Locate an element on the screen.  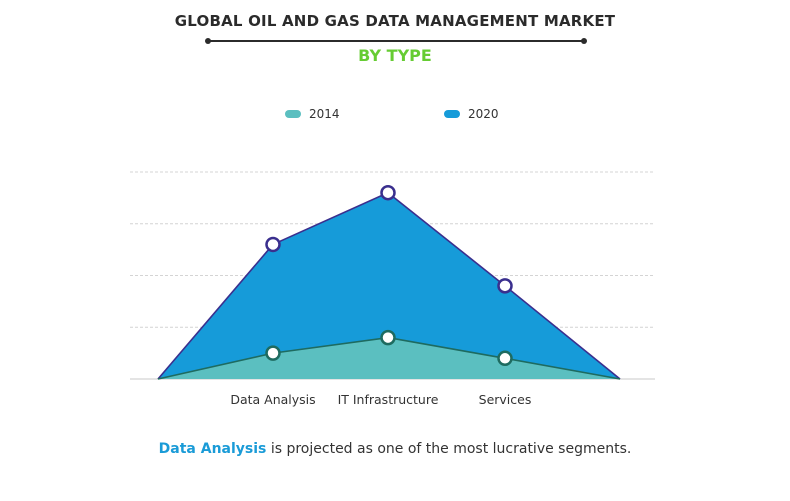
x-tick-label-data-analysis: Data Analysis is located at coordinates (272, 399).